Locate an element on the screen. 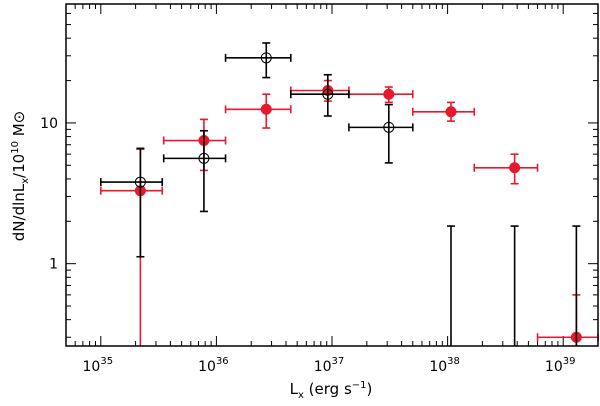  x-tick-label: 1036 is located at coordinates (213, 365).